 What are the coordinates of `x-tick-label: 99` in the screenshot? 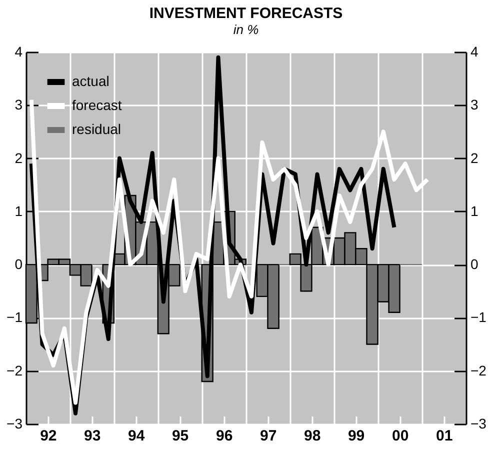 It's located at (356, 436).